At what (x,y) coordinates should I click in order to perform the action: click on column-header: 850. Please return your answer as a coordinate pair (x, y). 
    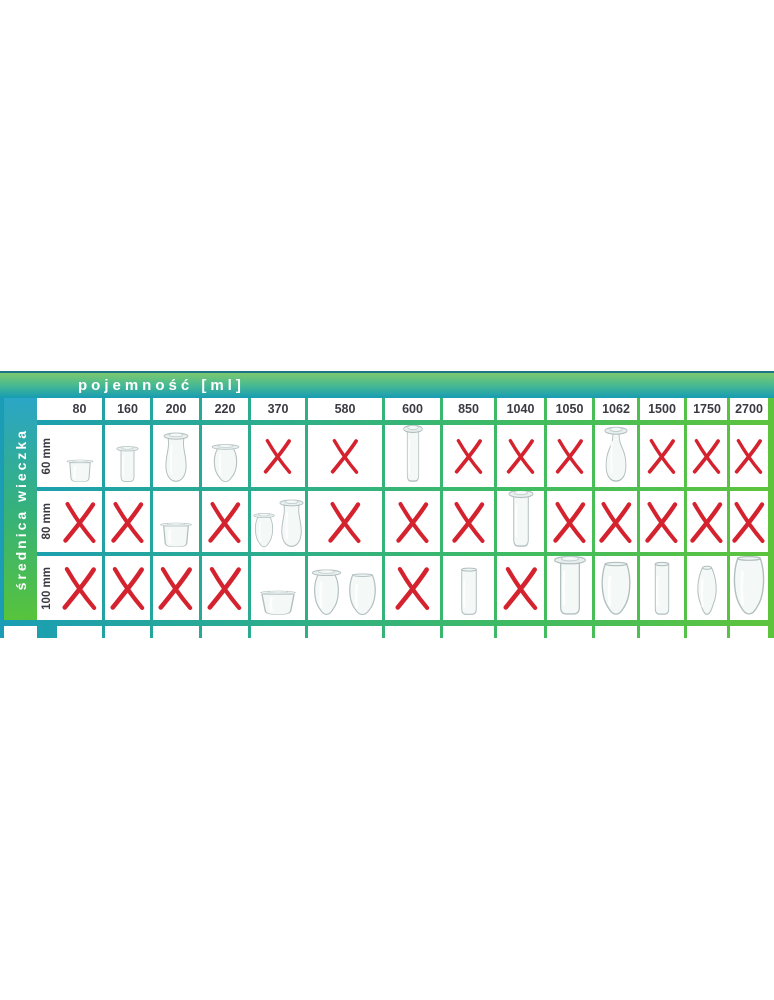
    Looking at the image, I should click on (468, 409).